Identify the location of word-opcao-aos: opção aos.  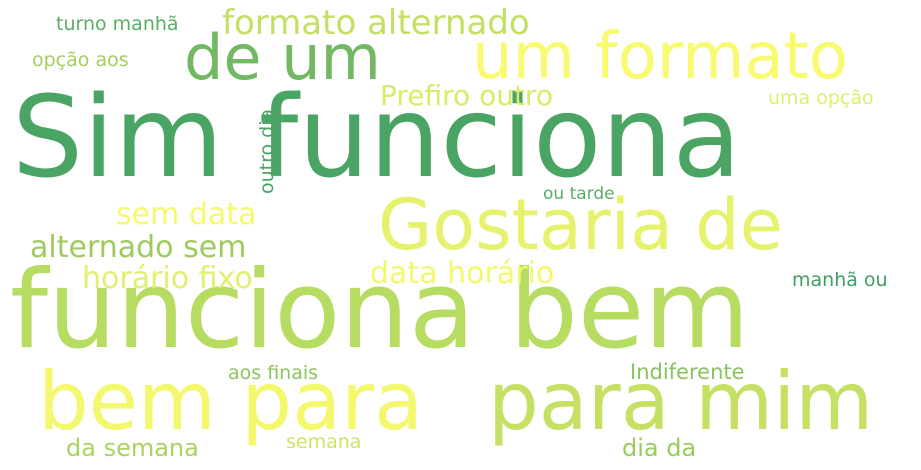
(80, 60).